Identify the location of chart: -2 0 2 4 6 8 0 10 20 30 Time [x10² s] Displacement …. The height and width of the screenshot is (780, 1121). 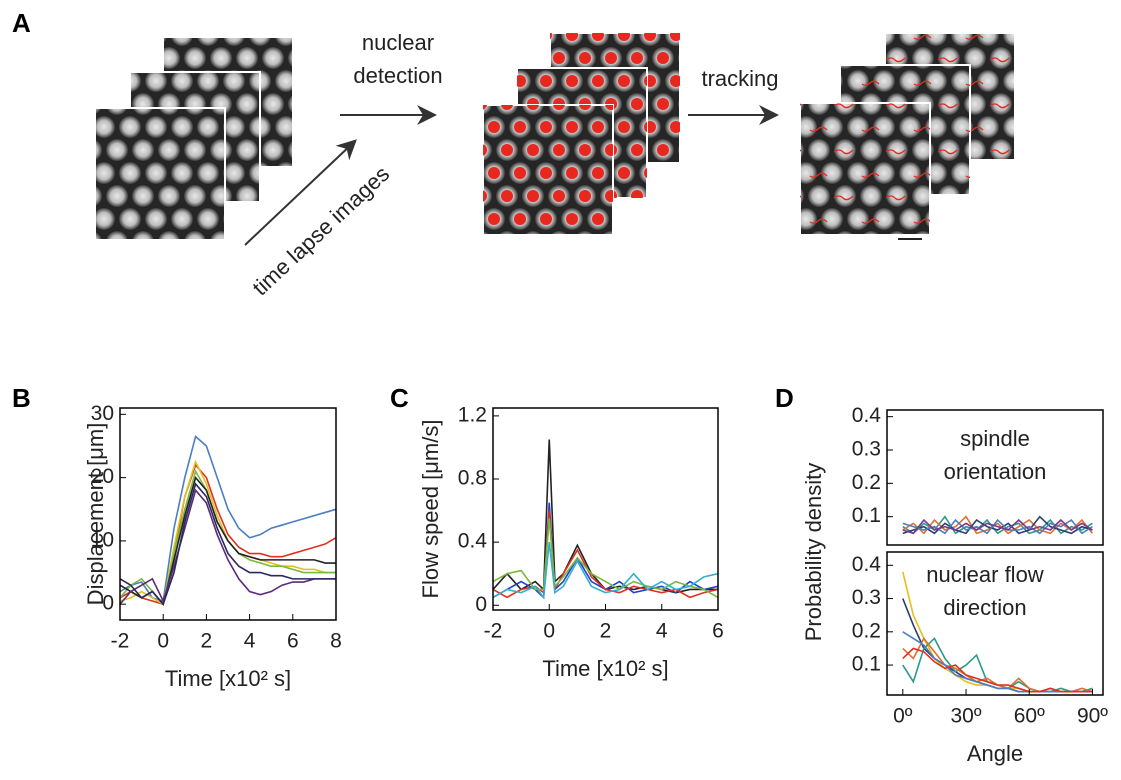
(177, 537).